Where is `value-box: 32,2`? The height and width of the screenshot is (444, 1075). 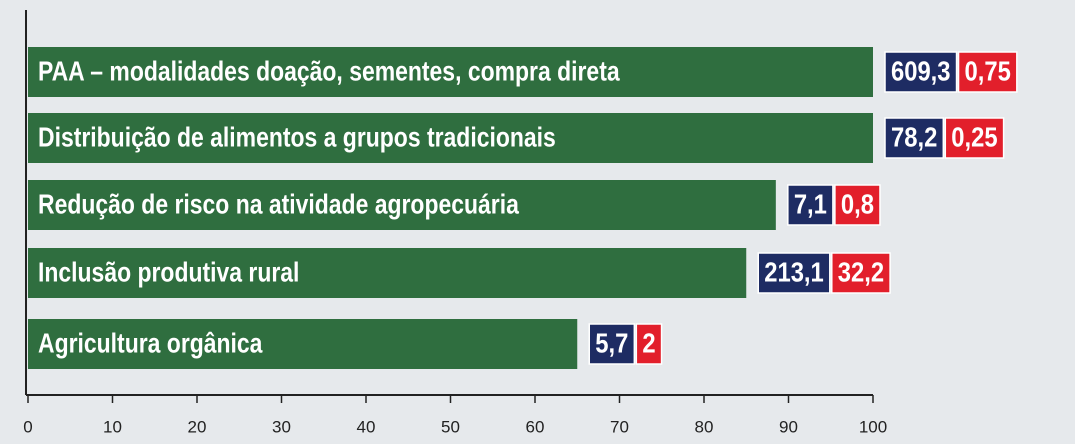 value-box: 32,2 is located at coordinates (861, 273).